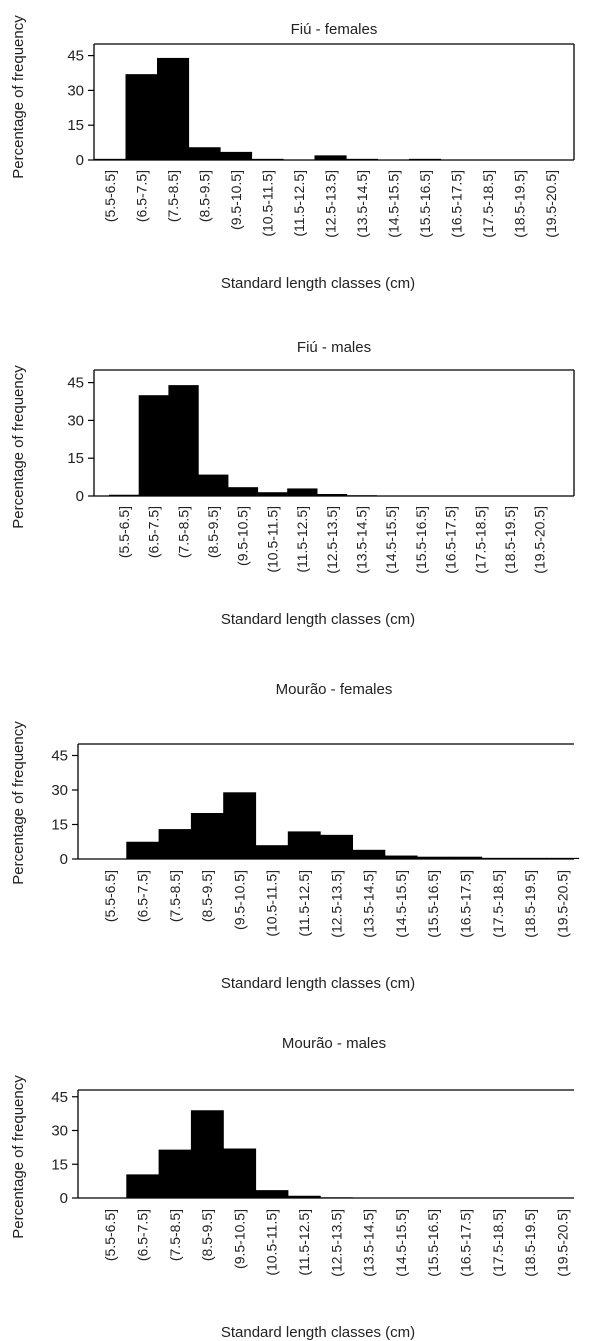 The image size is (590, 1341). Describe the element at coordinates (334, 347) in the screenshot. I see `chart-title: Fiú - males` at that location.